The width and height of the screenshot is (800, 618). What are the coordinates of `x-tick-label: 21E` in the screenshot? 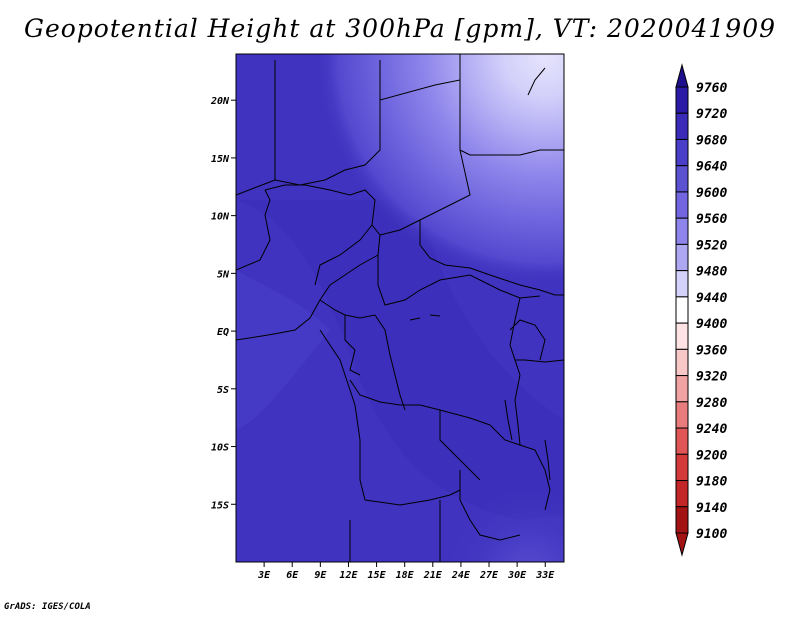 It's located at (433, 575).